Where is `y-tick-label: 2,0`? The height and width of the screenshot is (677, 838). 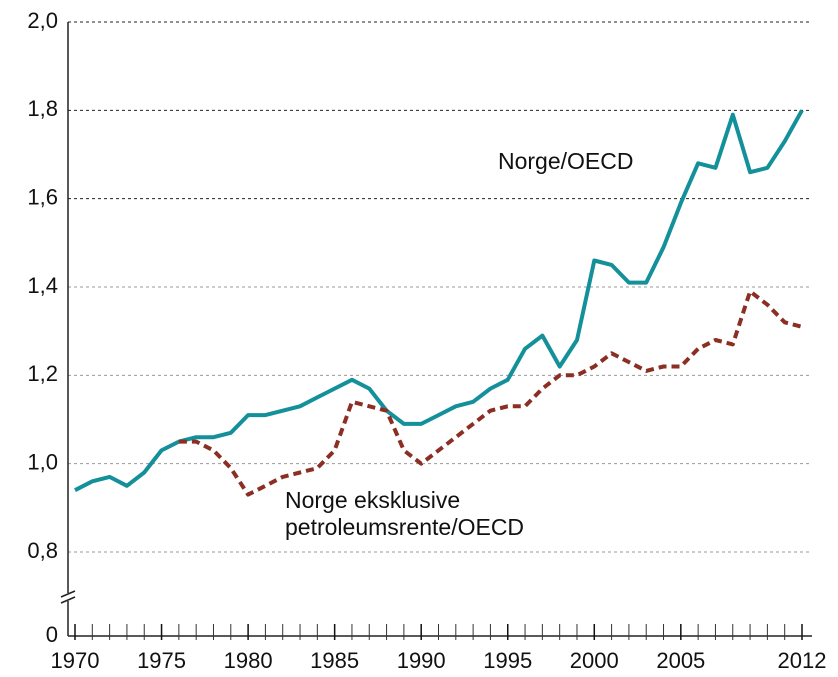 y-tick-label: 2,0 is located at coordinates (42, 20).